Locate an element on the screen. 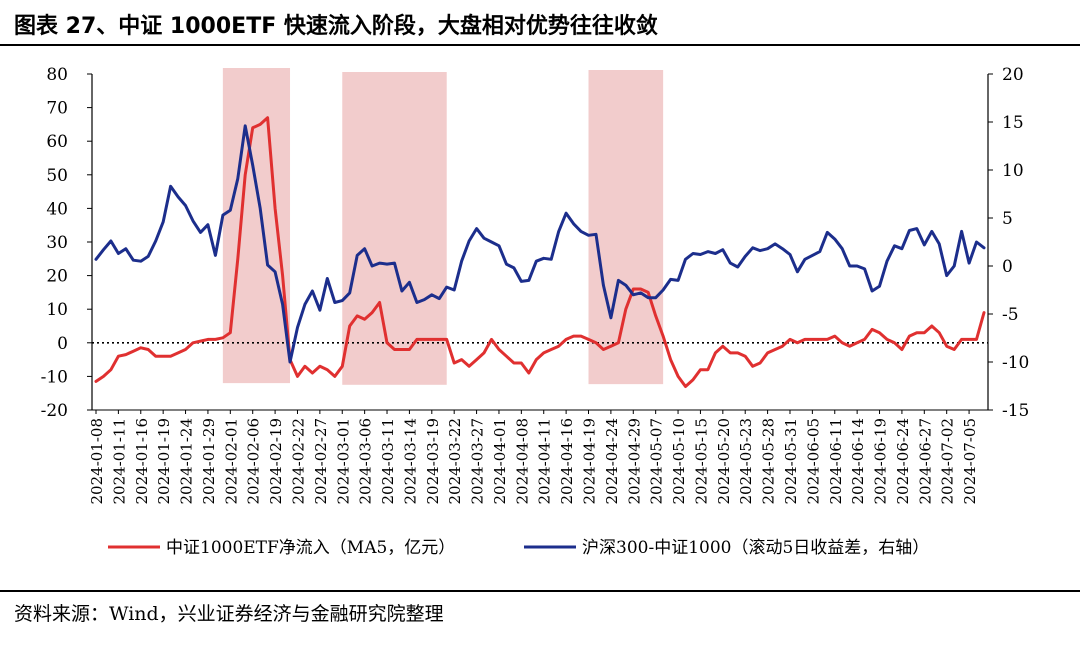  x-tick-label: 2024-02-06 is located at coordinates (254, 461).